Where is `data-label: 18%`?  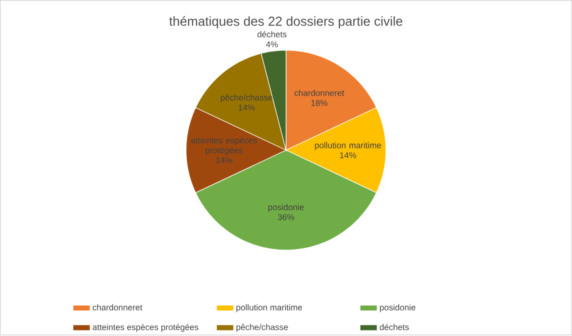
data-label: 18% is located at coordinates (319, 103).